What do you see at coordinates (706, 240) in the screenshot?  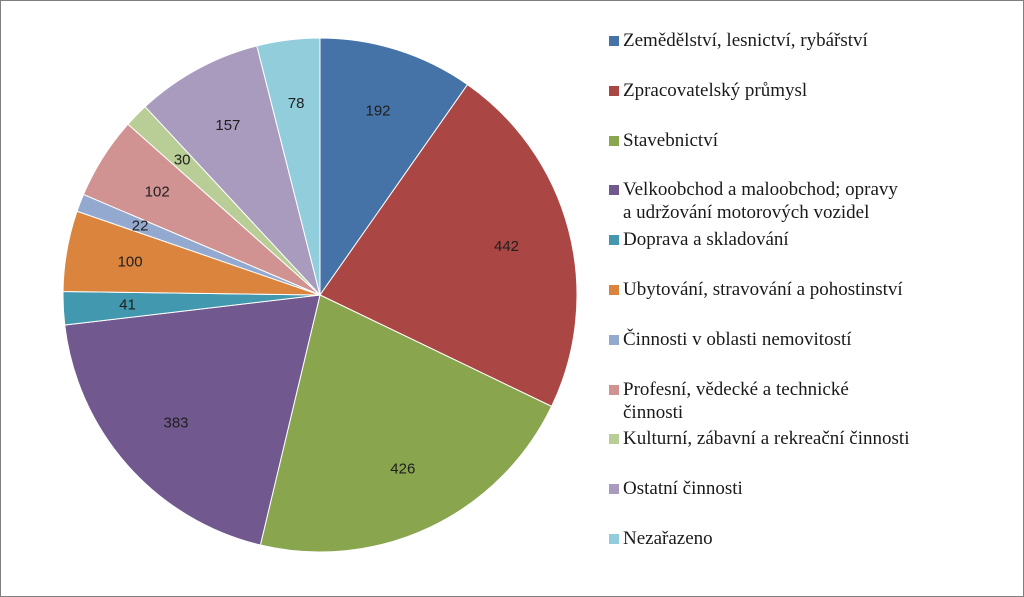 I see `legend-label-4: Doprava a skladování` at bounding box center [706, 240].